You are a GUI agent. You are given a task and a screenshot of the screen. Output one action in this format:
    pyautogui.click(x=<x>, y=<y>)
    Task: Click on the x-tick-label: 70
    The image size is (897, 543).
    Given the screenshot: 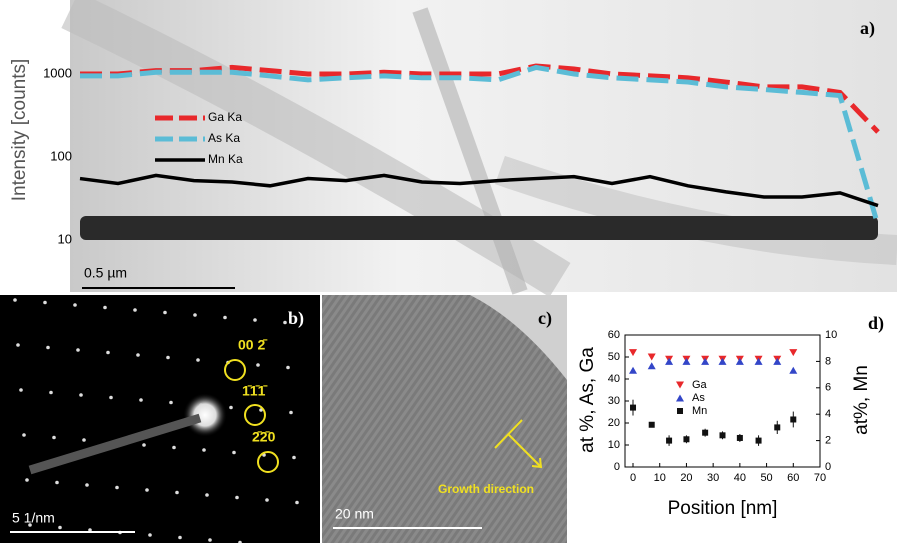 What is the action you would take?
    pyautogui.click(x=820, y=478)
    